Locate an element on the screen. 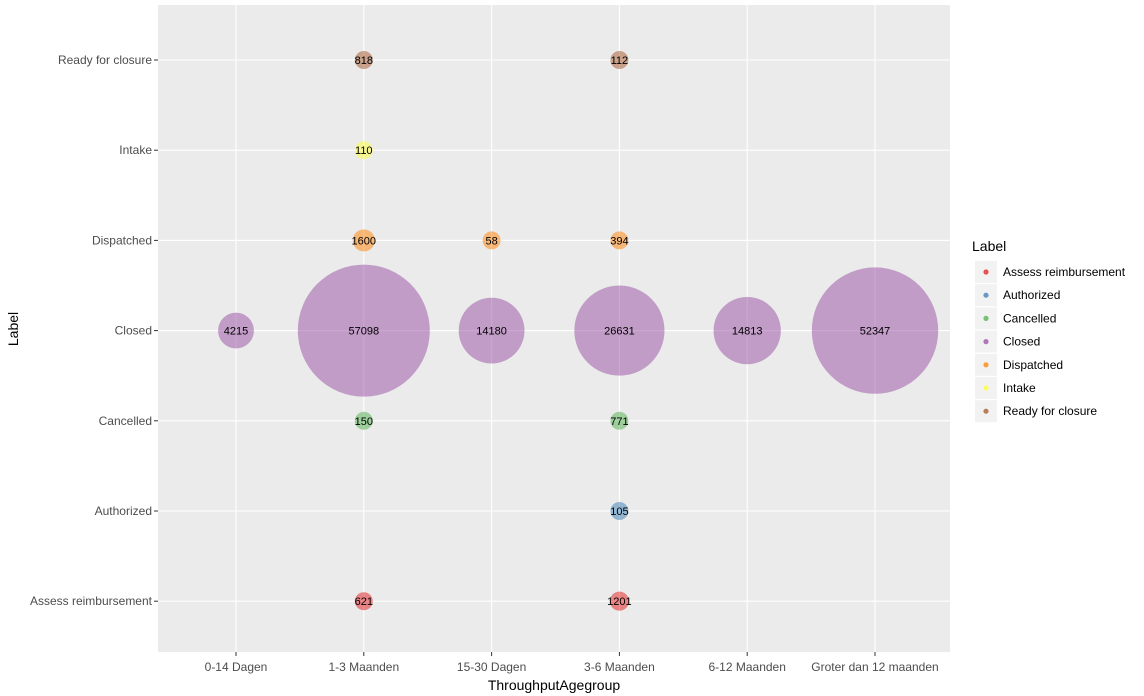 The height and width of the screenshot is (696, 1144). bubble: 14180 is located at coordinates (491, 330).